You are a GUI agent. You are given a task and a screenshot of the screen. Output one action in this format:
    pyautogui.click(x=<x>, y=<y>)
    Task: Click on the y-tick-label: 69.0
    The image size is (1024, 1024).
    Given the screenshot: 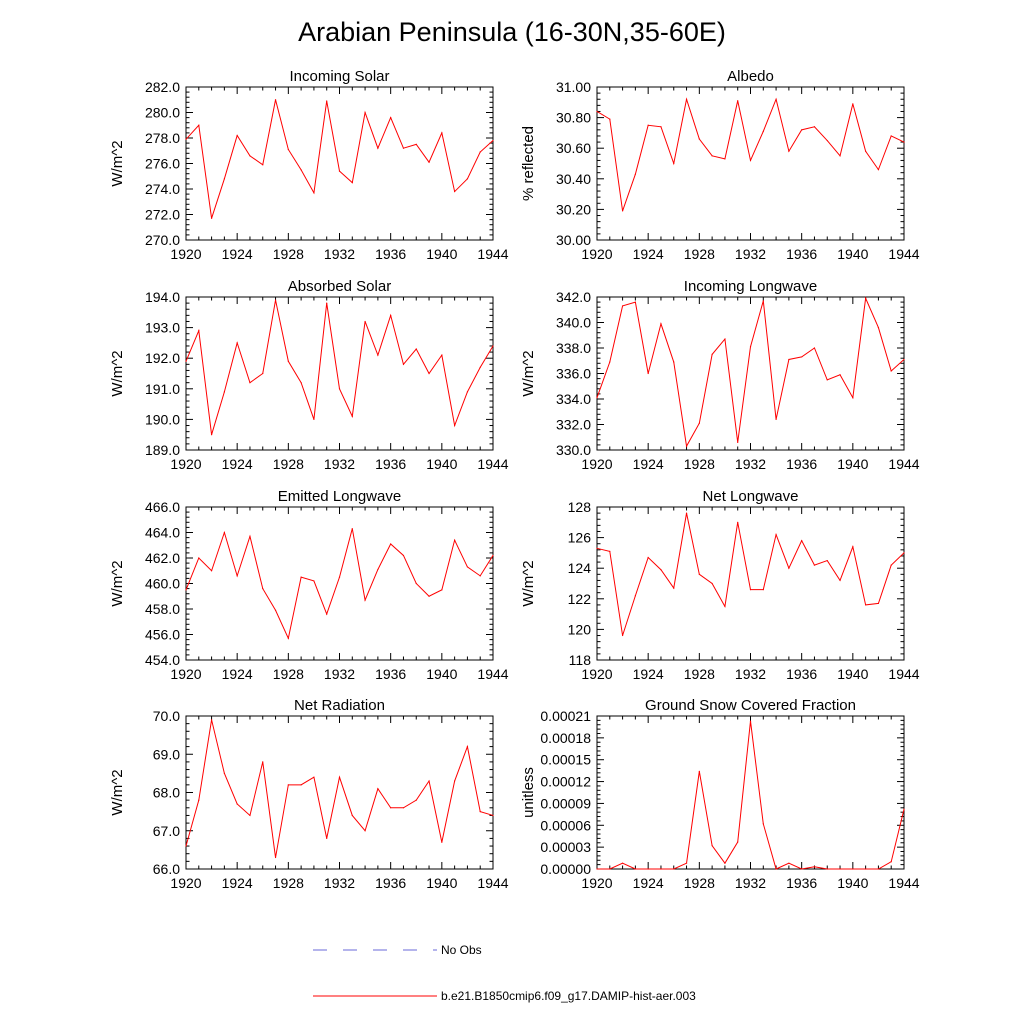 What is the action you would take?
    pyautogui.click(x=166, y=754)
    